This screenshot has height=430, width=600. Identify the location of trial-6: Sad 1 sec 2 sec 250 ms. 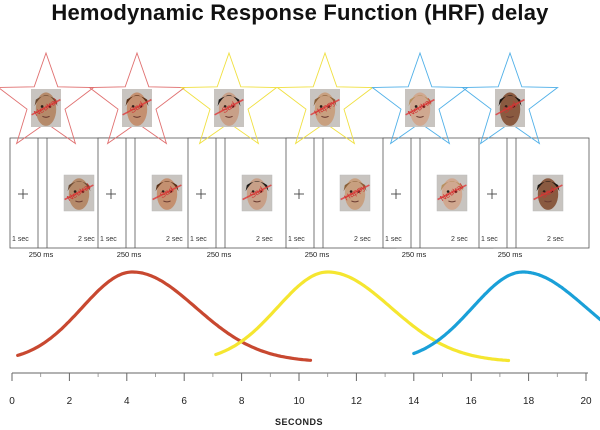
(534, 198).